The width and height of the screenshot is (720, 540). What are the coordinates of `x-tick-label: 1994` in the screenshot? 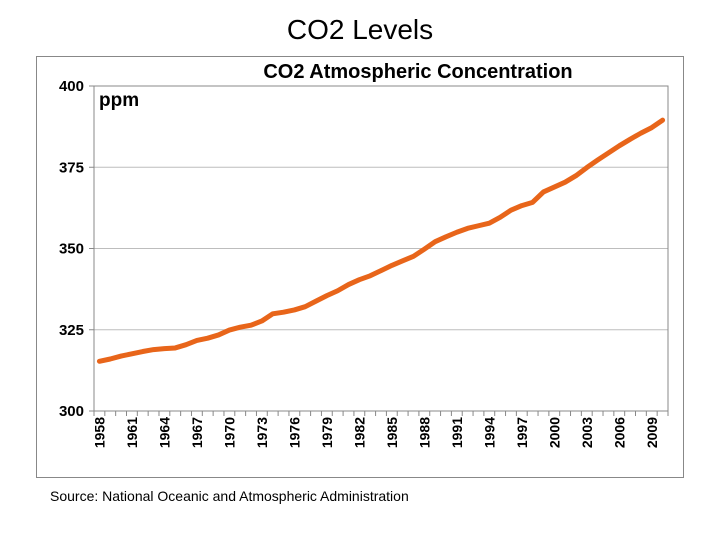 It's located at (489, 432).